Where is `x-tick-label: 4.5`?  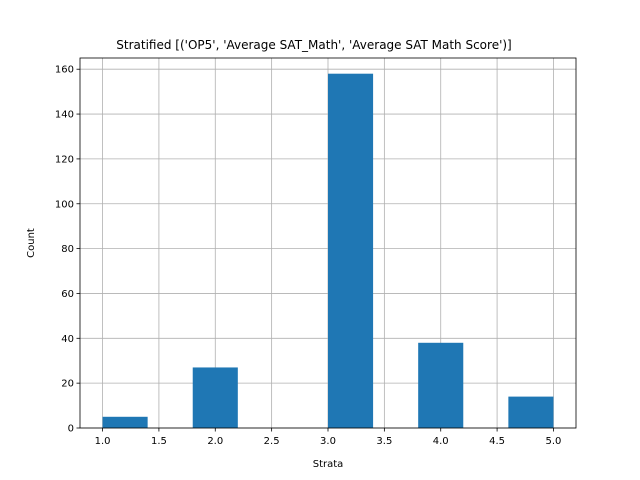 x-tick-label: 4.5 is located at coordinates (497, 441).